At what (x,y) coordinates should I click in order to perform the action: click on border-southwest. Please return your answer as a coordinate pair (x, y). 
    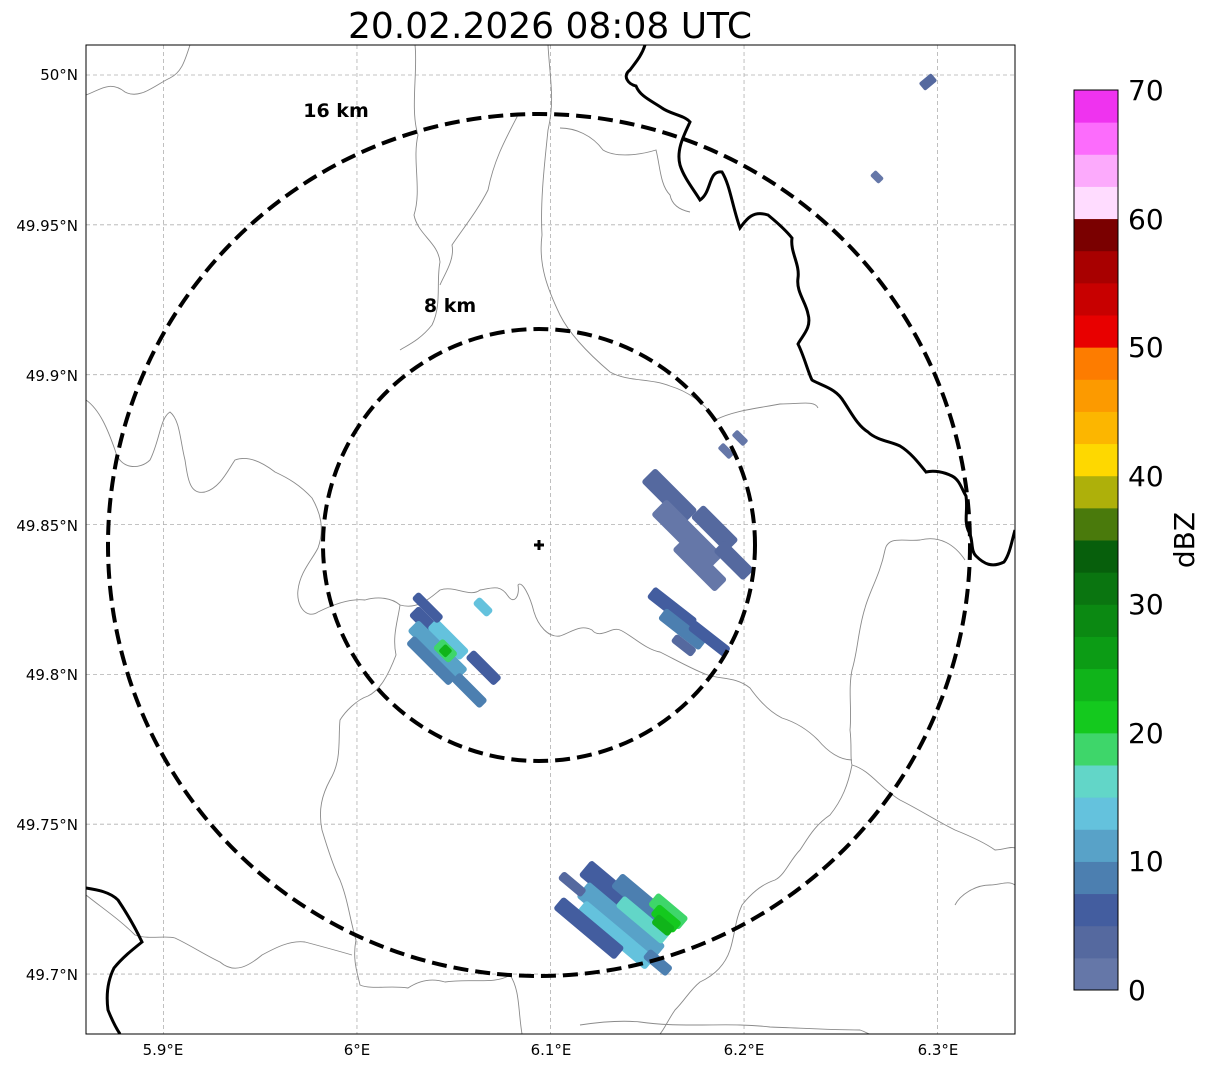
    Looking at the image, I should click on (219, 931).